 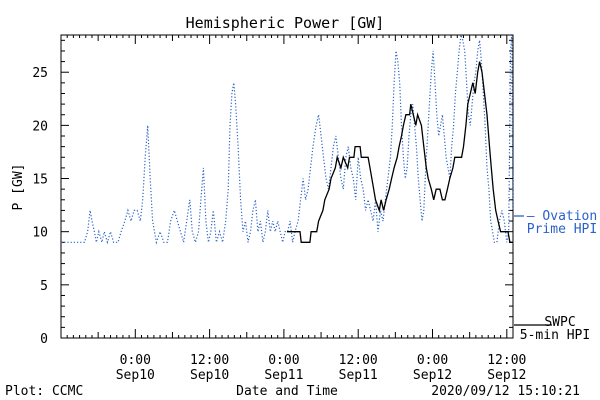 What do you see at coordinates (285, 23) in the screenshot?
I see `chart-title: Hemispheric Power [GW]` at bounding box center [285, 23].